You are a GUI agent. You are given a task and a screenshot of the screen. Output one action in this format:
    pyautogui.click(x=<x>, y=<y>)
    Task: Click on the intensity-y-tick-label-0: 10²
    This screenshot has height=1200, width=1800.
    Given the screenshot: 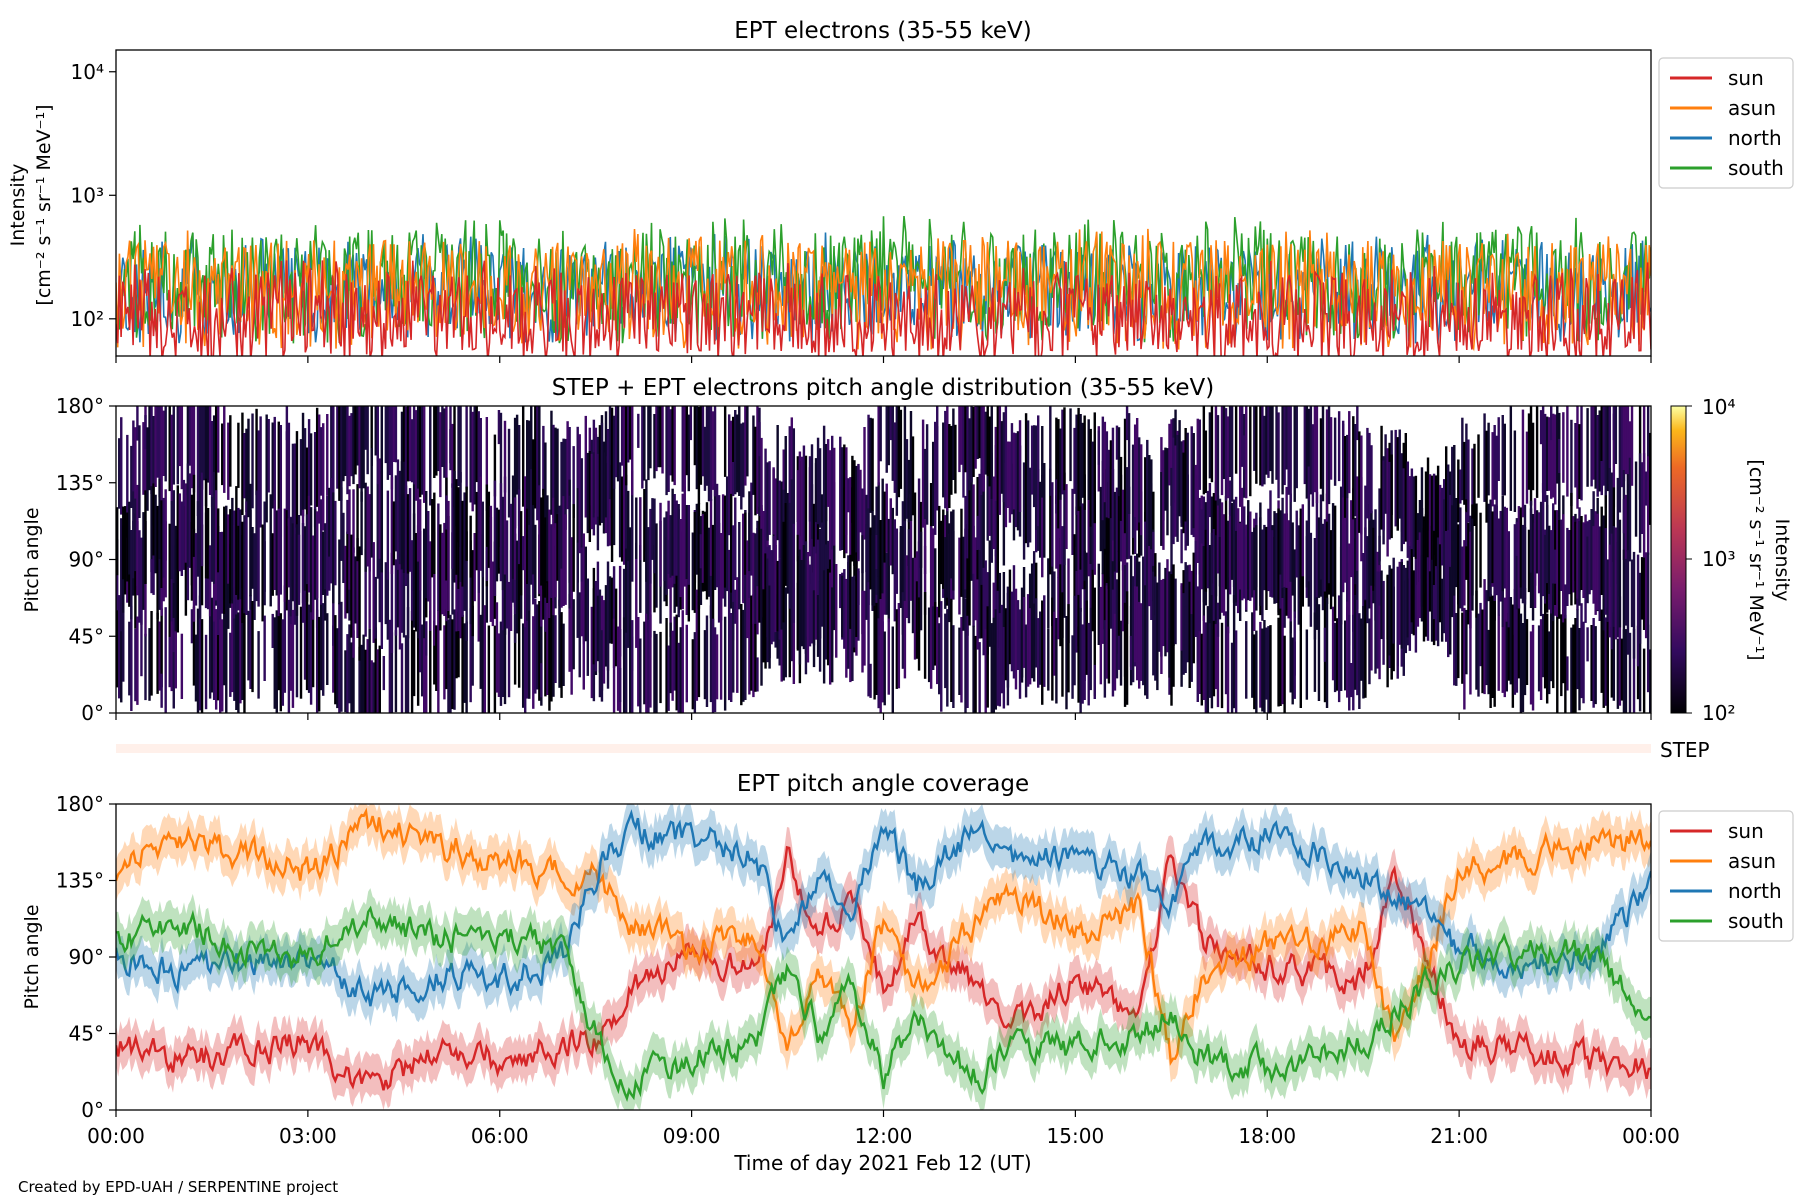 What is the action you would take?
    pyautogui.click(x=87, y=319)
    